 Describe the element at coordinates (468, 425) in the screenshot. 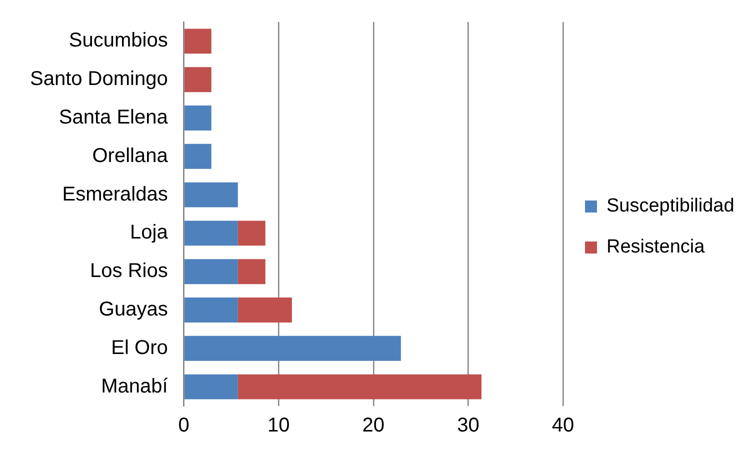

I see `x-tick-label: 30` at that location.